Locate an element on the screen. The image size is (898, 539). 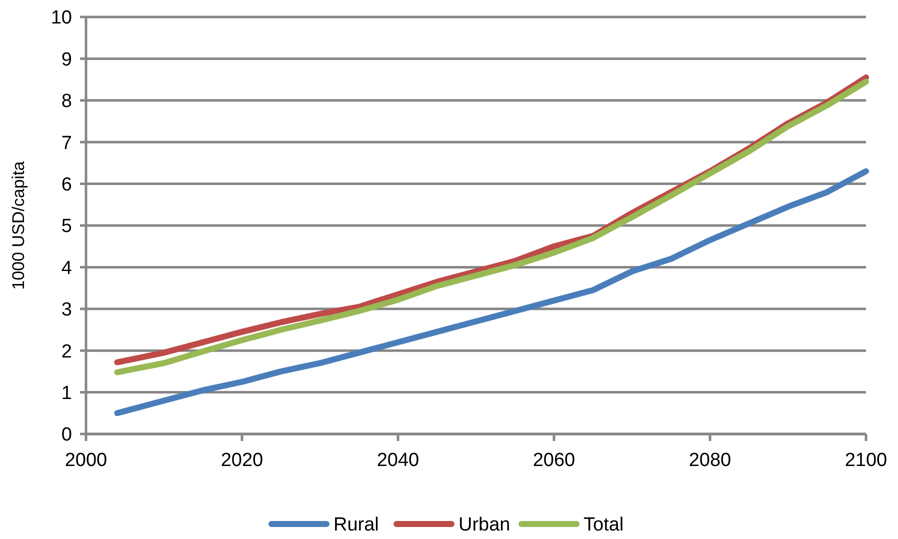
x-tick-label: 2100 is located at coordinates (866, 460).